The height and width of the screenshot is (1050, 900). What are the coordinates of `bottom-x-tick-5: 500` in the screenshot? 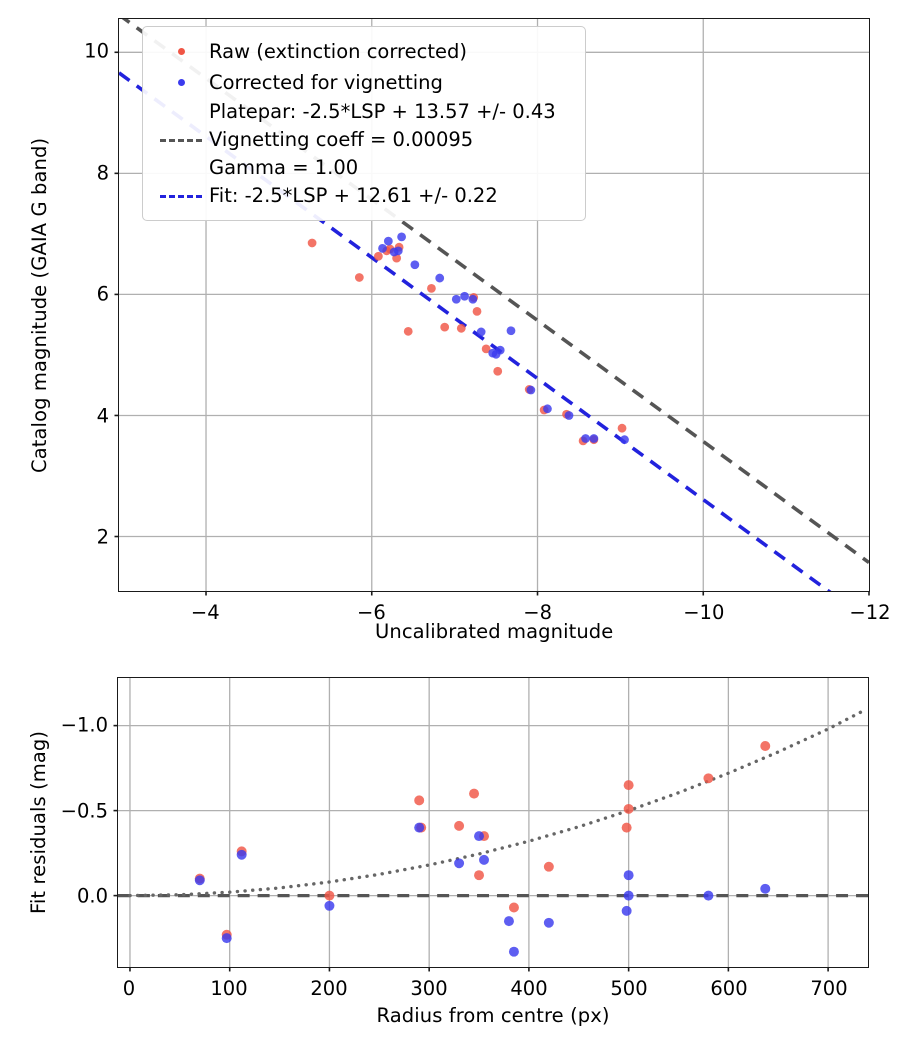 It's located at (629, 988).